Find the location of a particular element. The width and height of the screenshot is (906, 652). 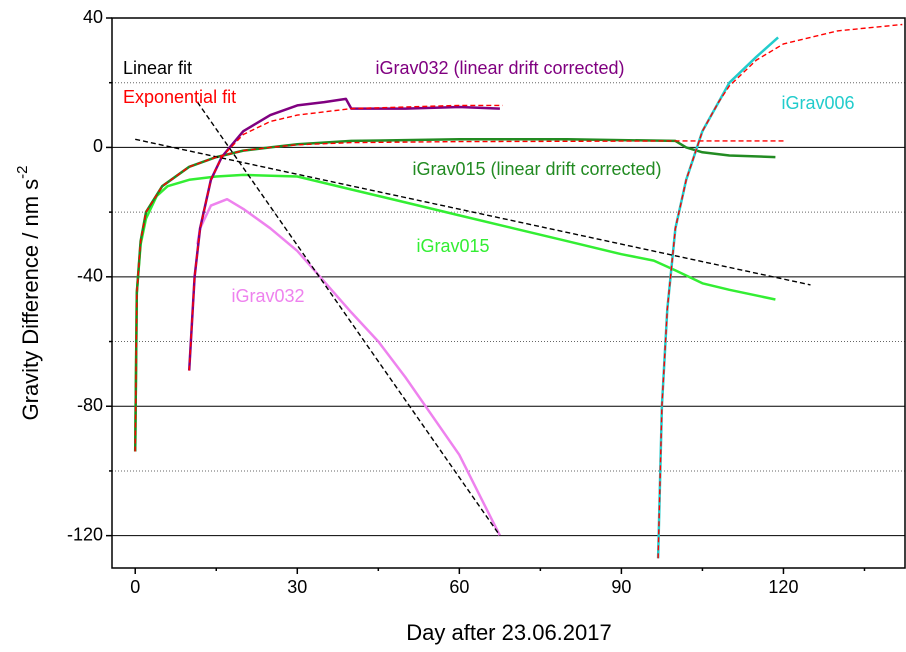

y-tick-label: -120 is located at coordinates (85, 534).